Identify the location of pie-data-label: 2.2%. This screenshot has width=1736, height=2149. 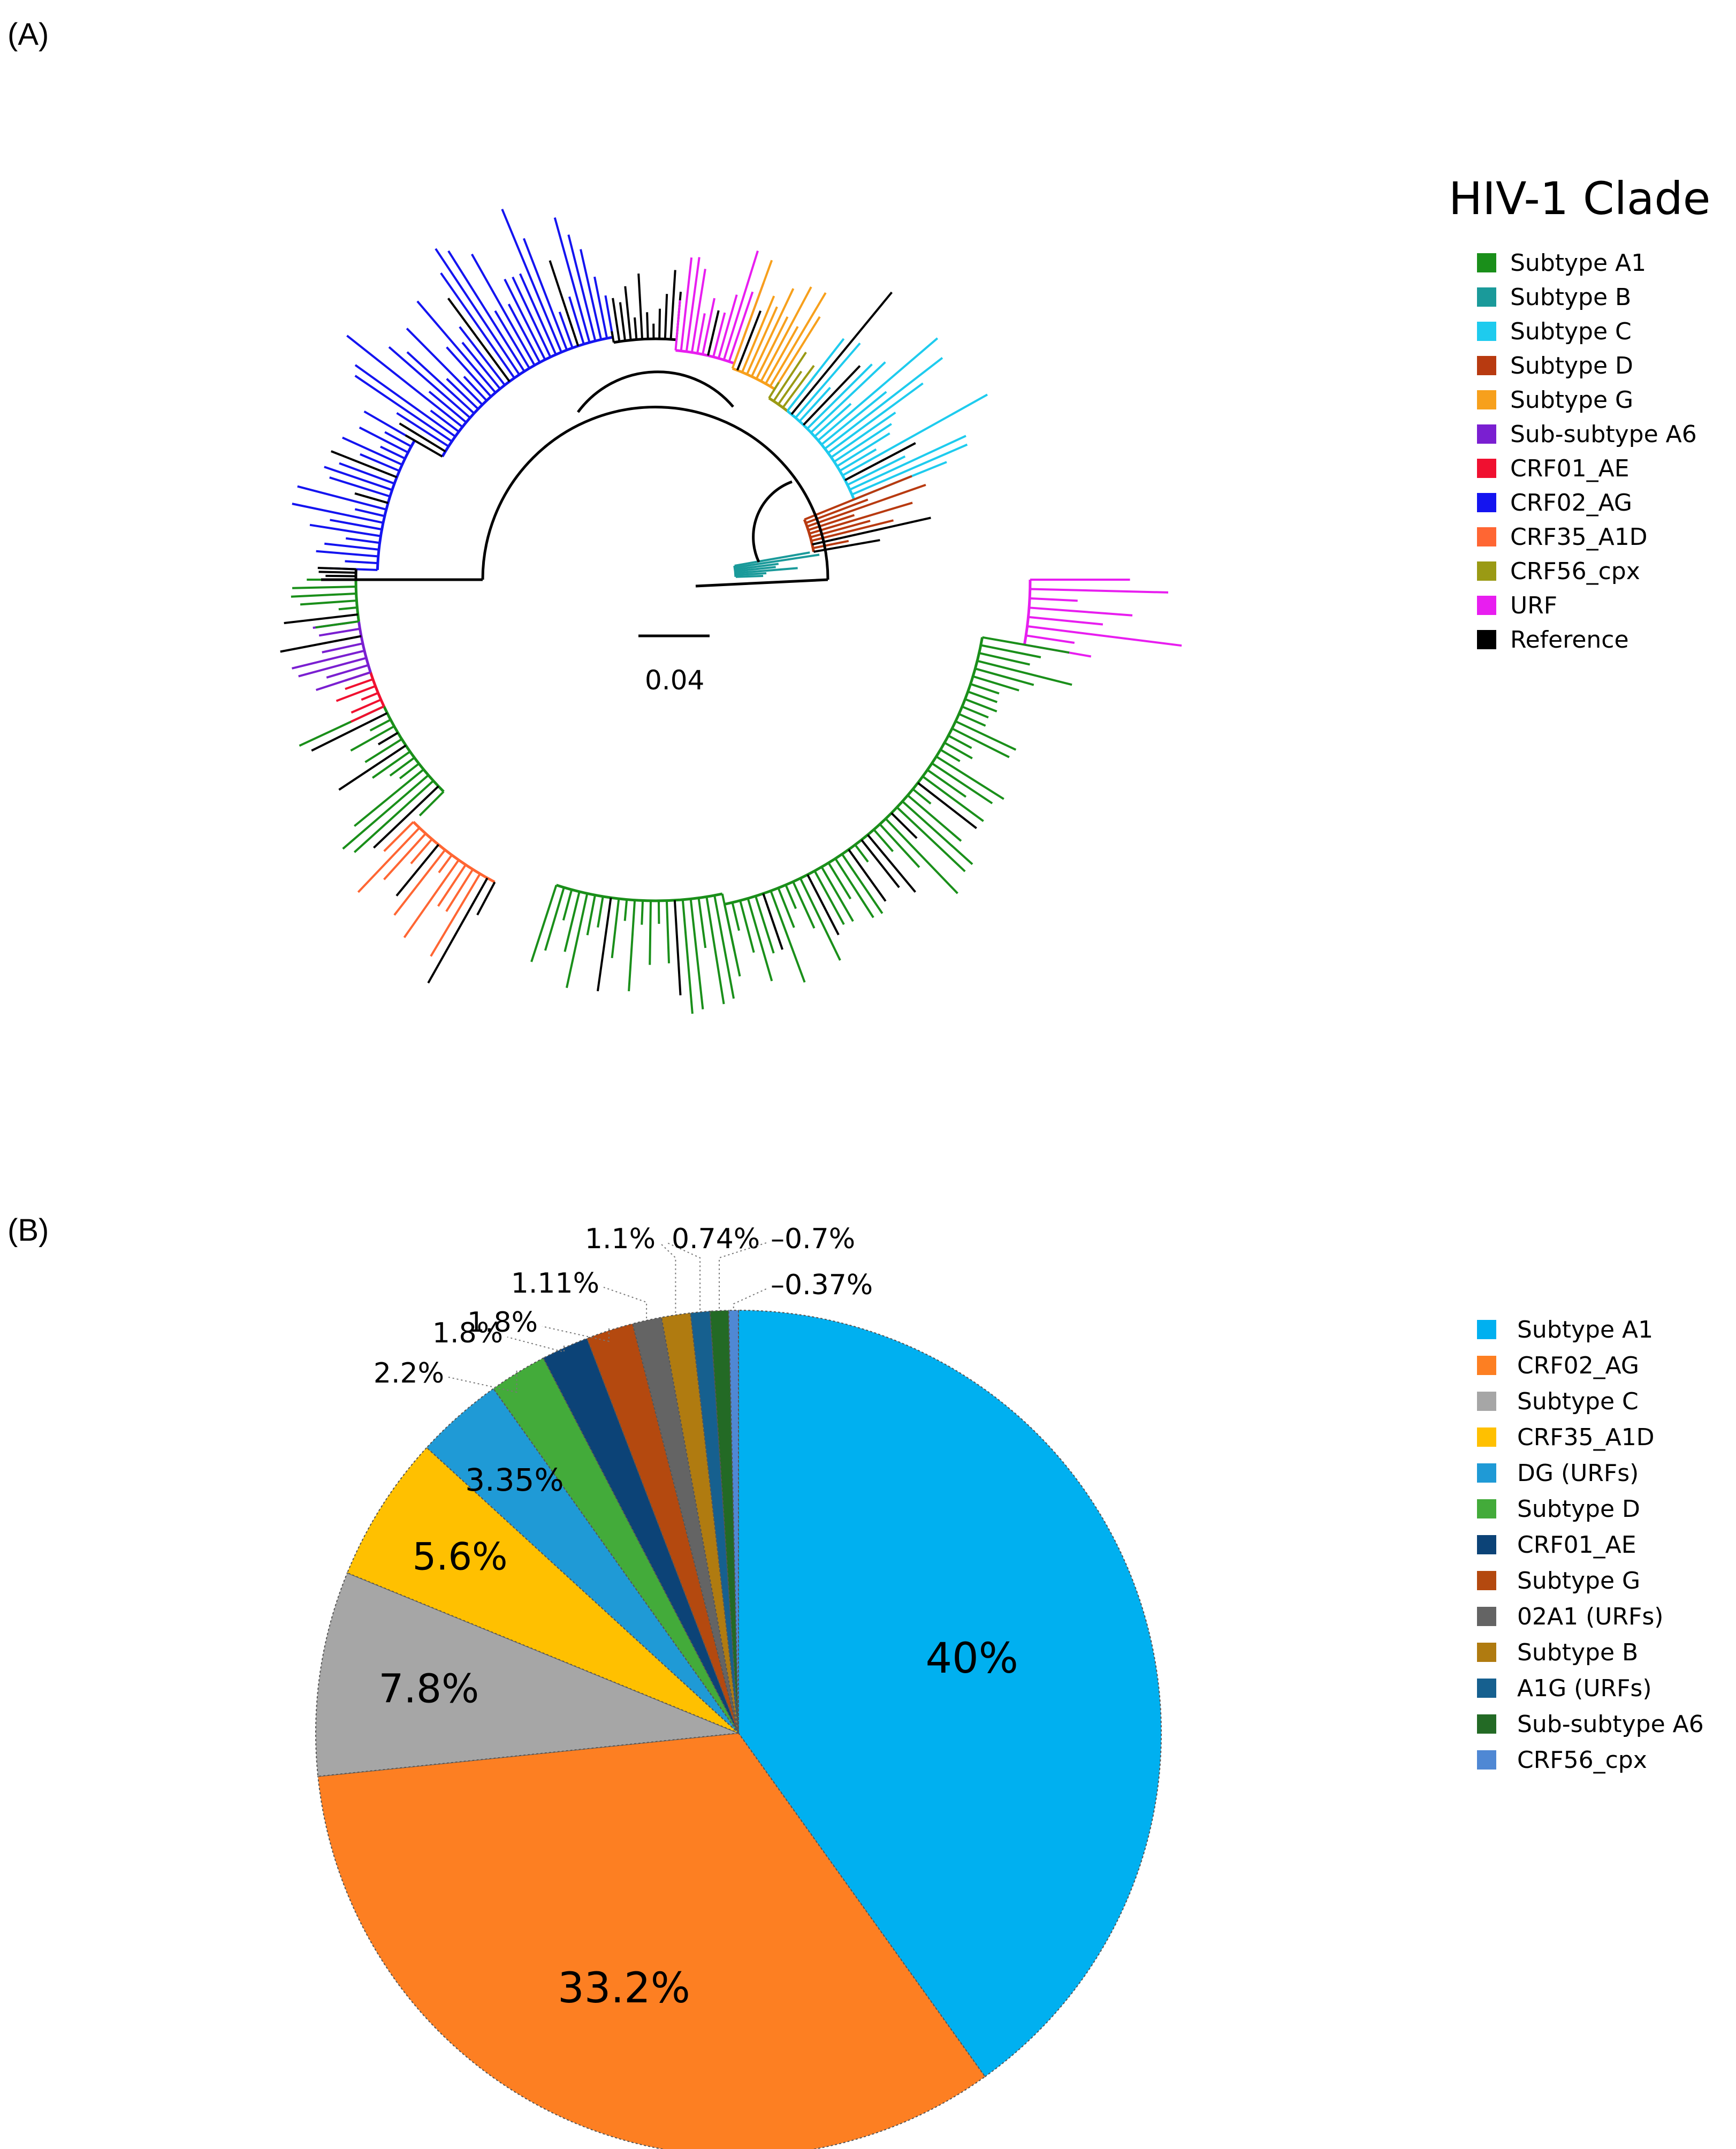
(409, 1373).